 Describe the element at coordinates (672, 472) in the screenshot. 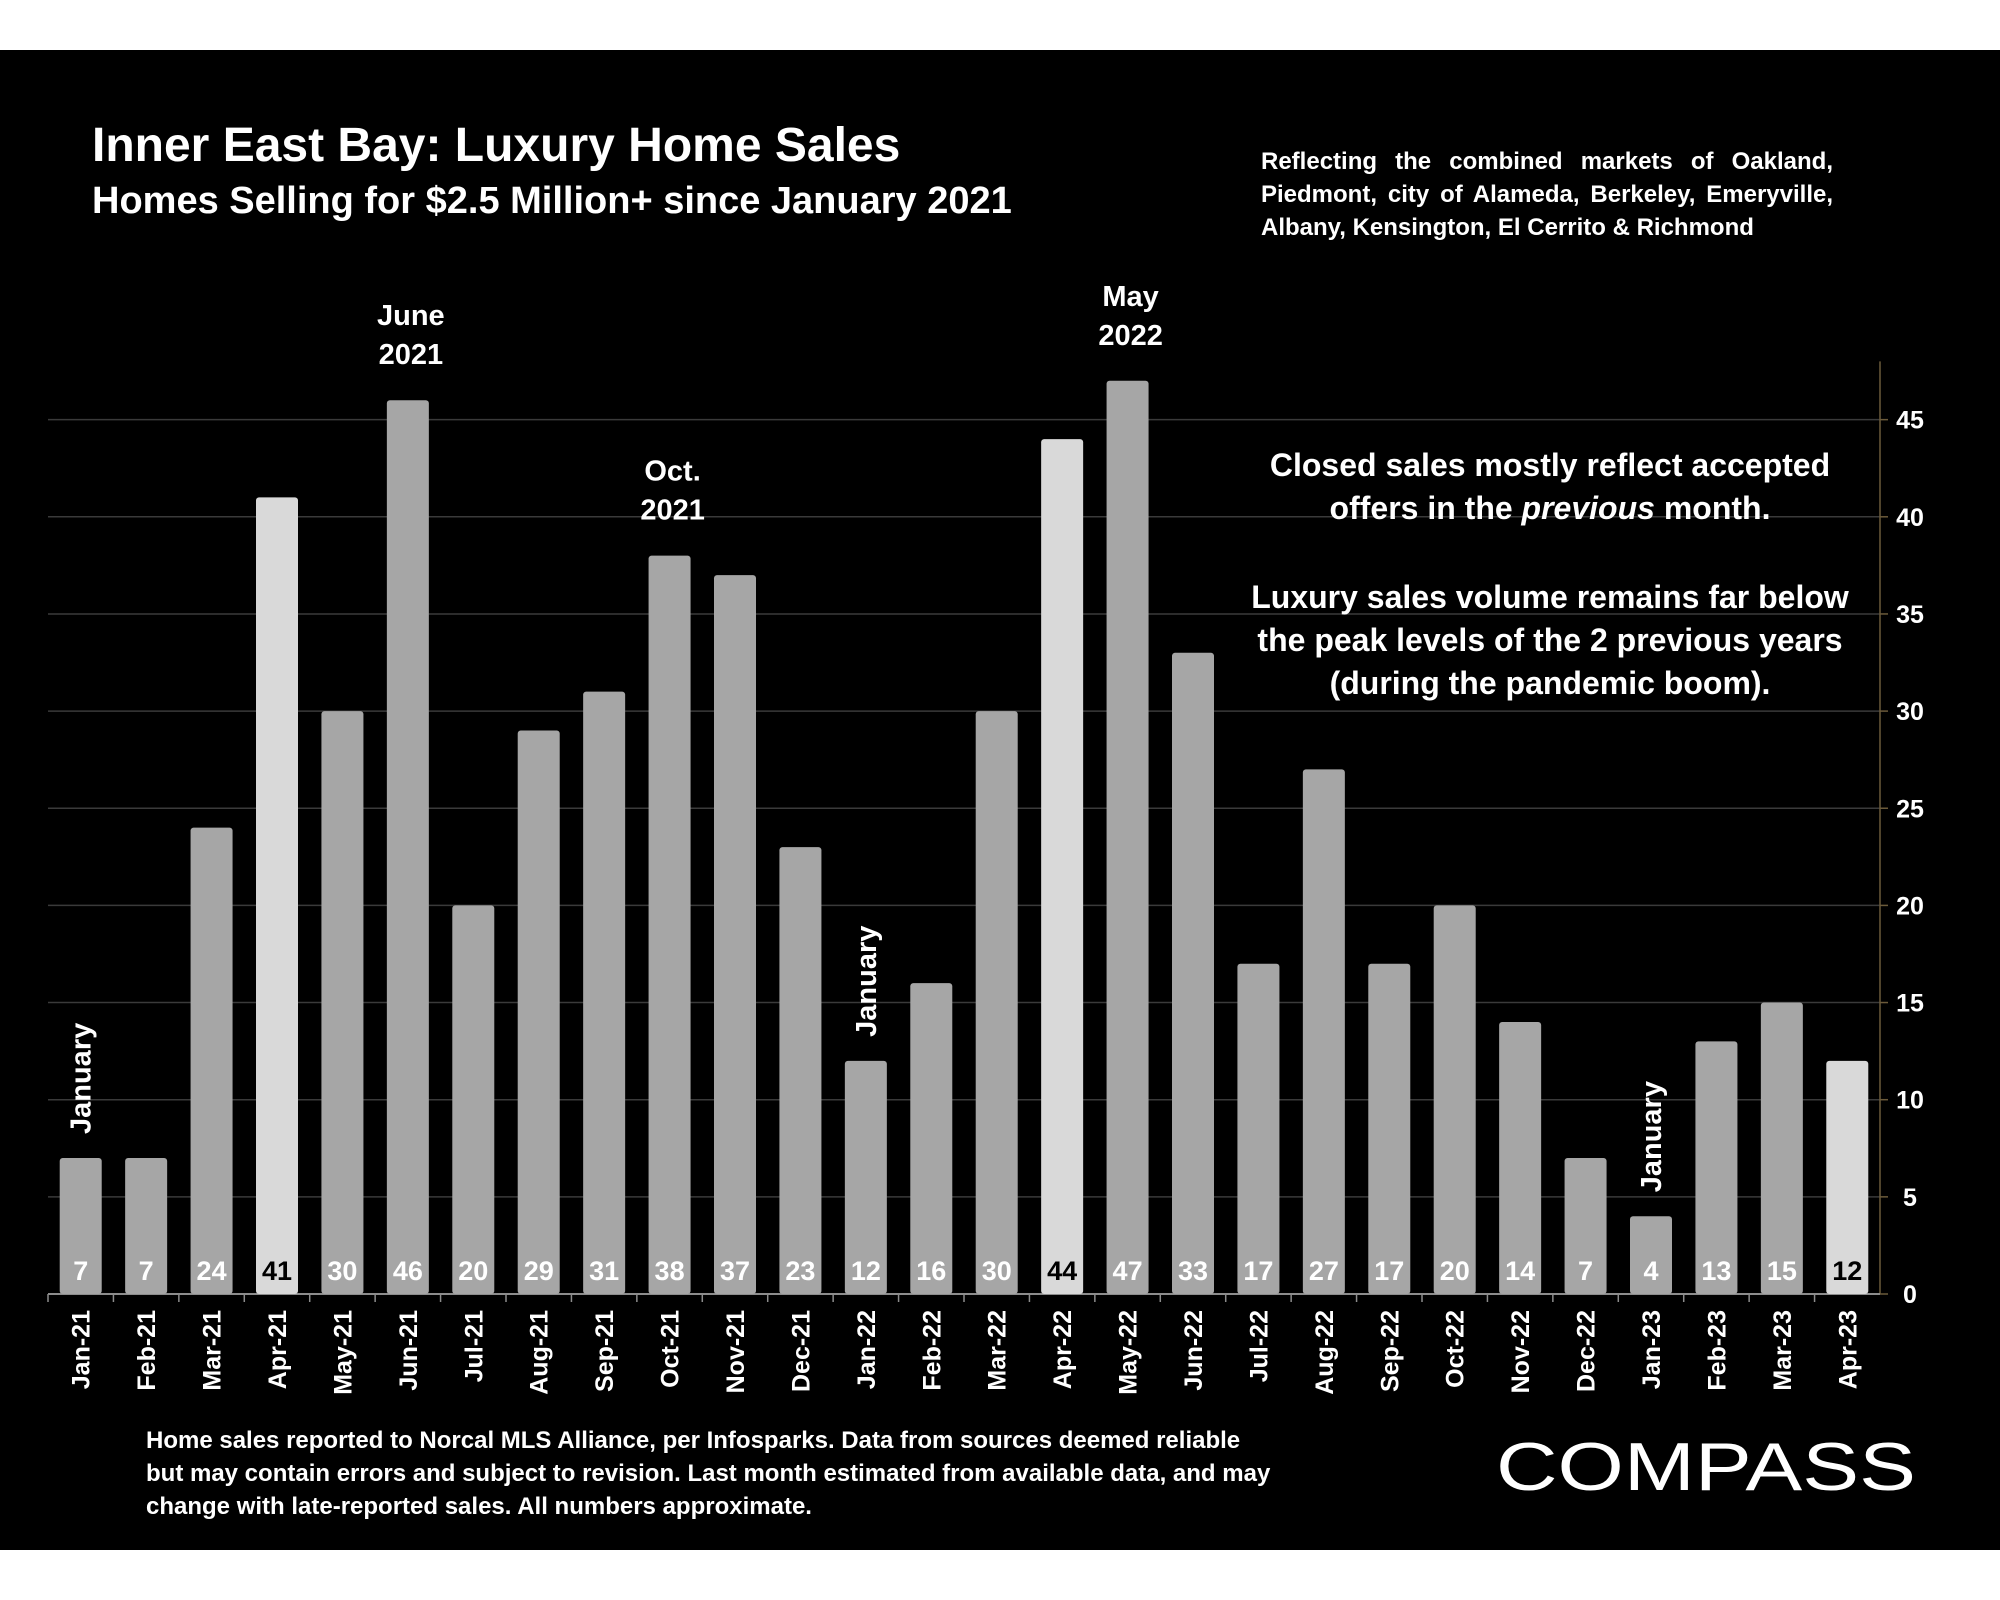

I see `peak-annotation: Oct.` at that location.